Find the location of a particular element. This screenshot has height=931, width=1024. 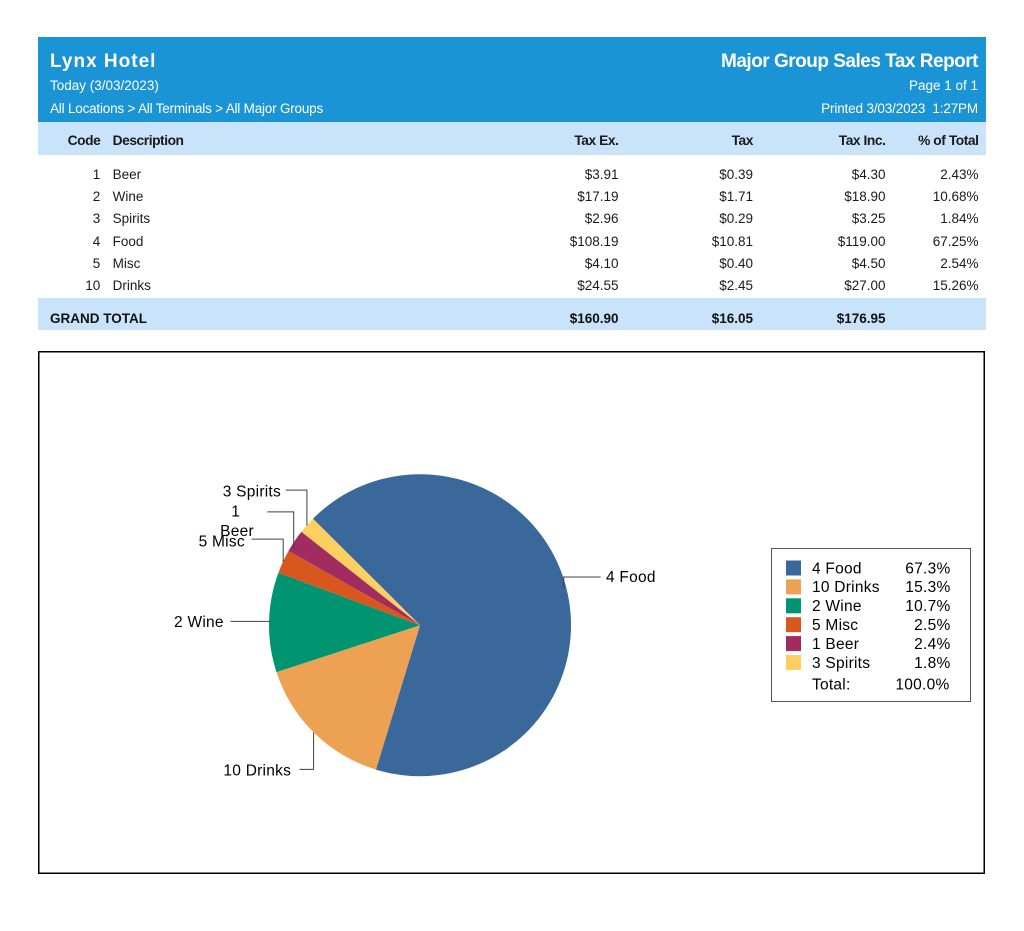

svg-text: 15.3% is located at coordinates (927, 587).